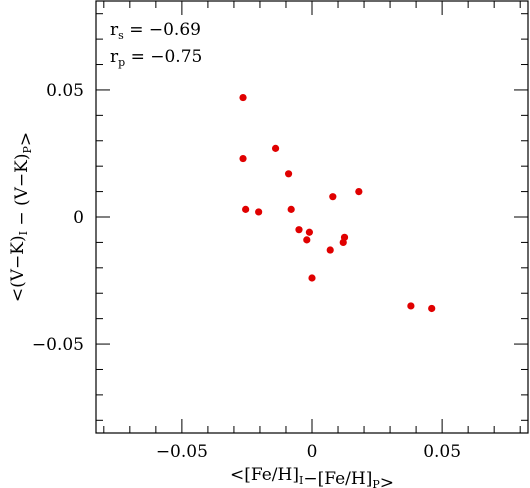 The width and height of the screenshot is (530, 488). Describe the element at coordinates (163, 57) in the screenshot. I see `annotation-rp-value: = −0.75` at that location.